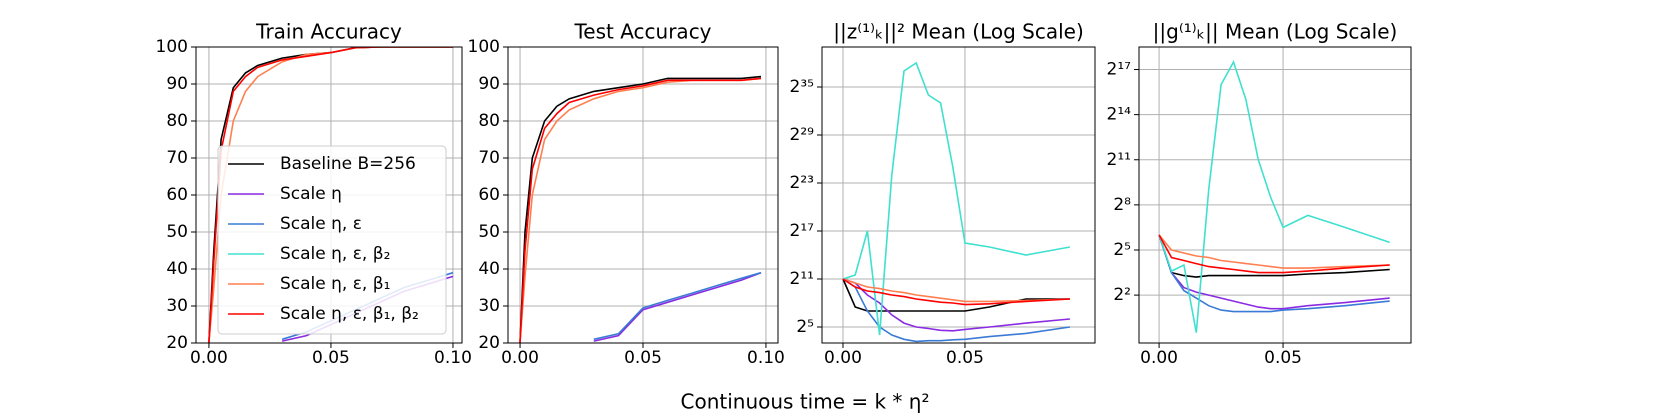 This screenshot has height=415, width=1661. What do you see at coordinates (802, 183) in the screenshot?
I see `y-tick-label: 2²³` at bounding box center [802, 183].